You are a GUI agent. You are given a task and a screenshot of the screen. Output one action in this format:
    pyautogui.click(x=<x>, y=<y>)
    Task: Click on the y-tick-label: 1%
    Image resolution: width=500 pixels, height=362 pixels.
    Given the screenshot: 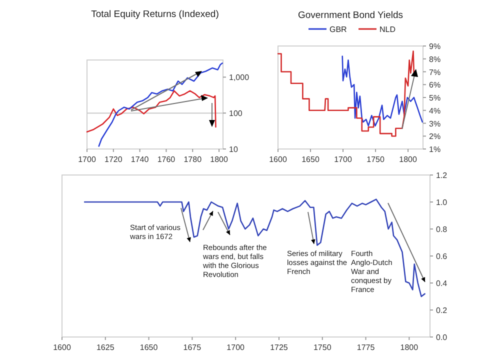 What is the action you would take?
    pyautogui.click(x=435, y=149)
    